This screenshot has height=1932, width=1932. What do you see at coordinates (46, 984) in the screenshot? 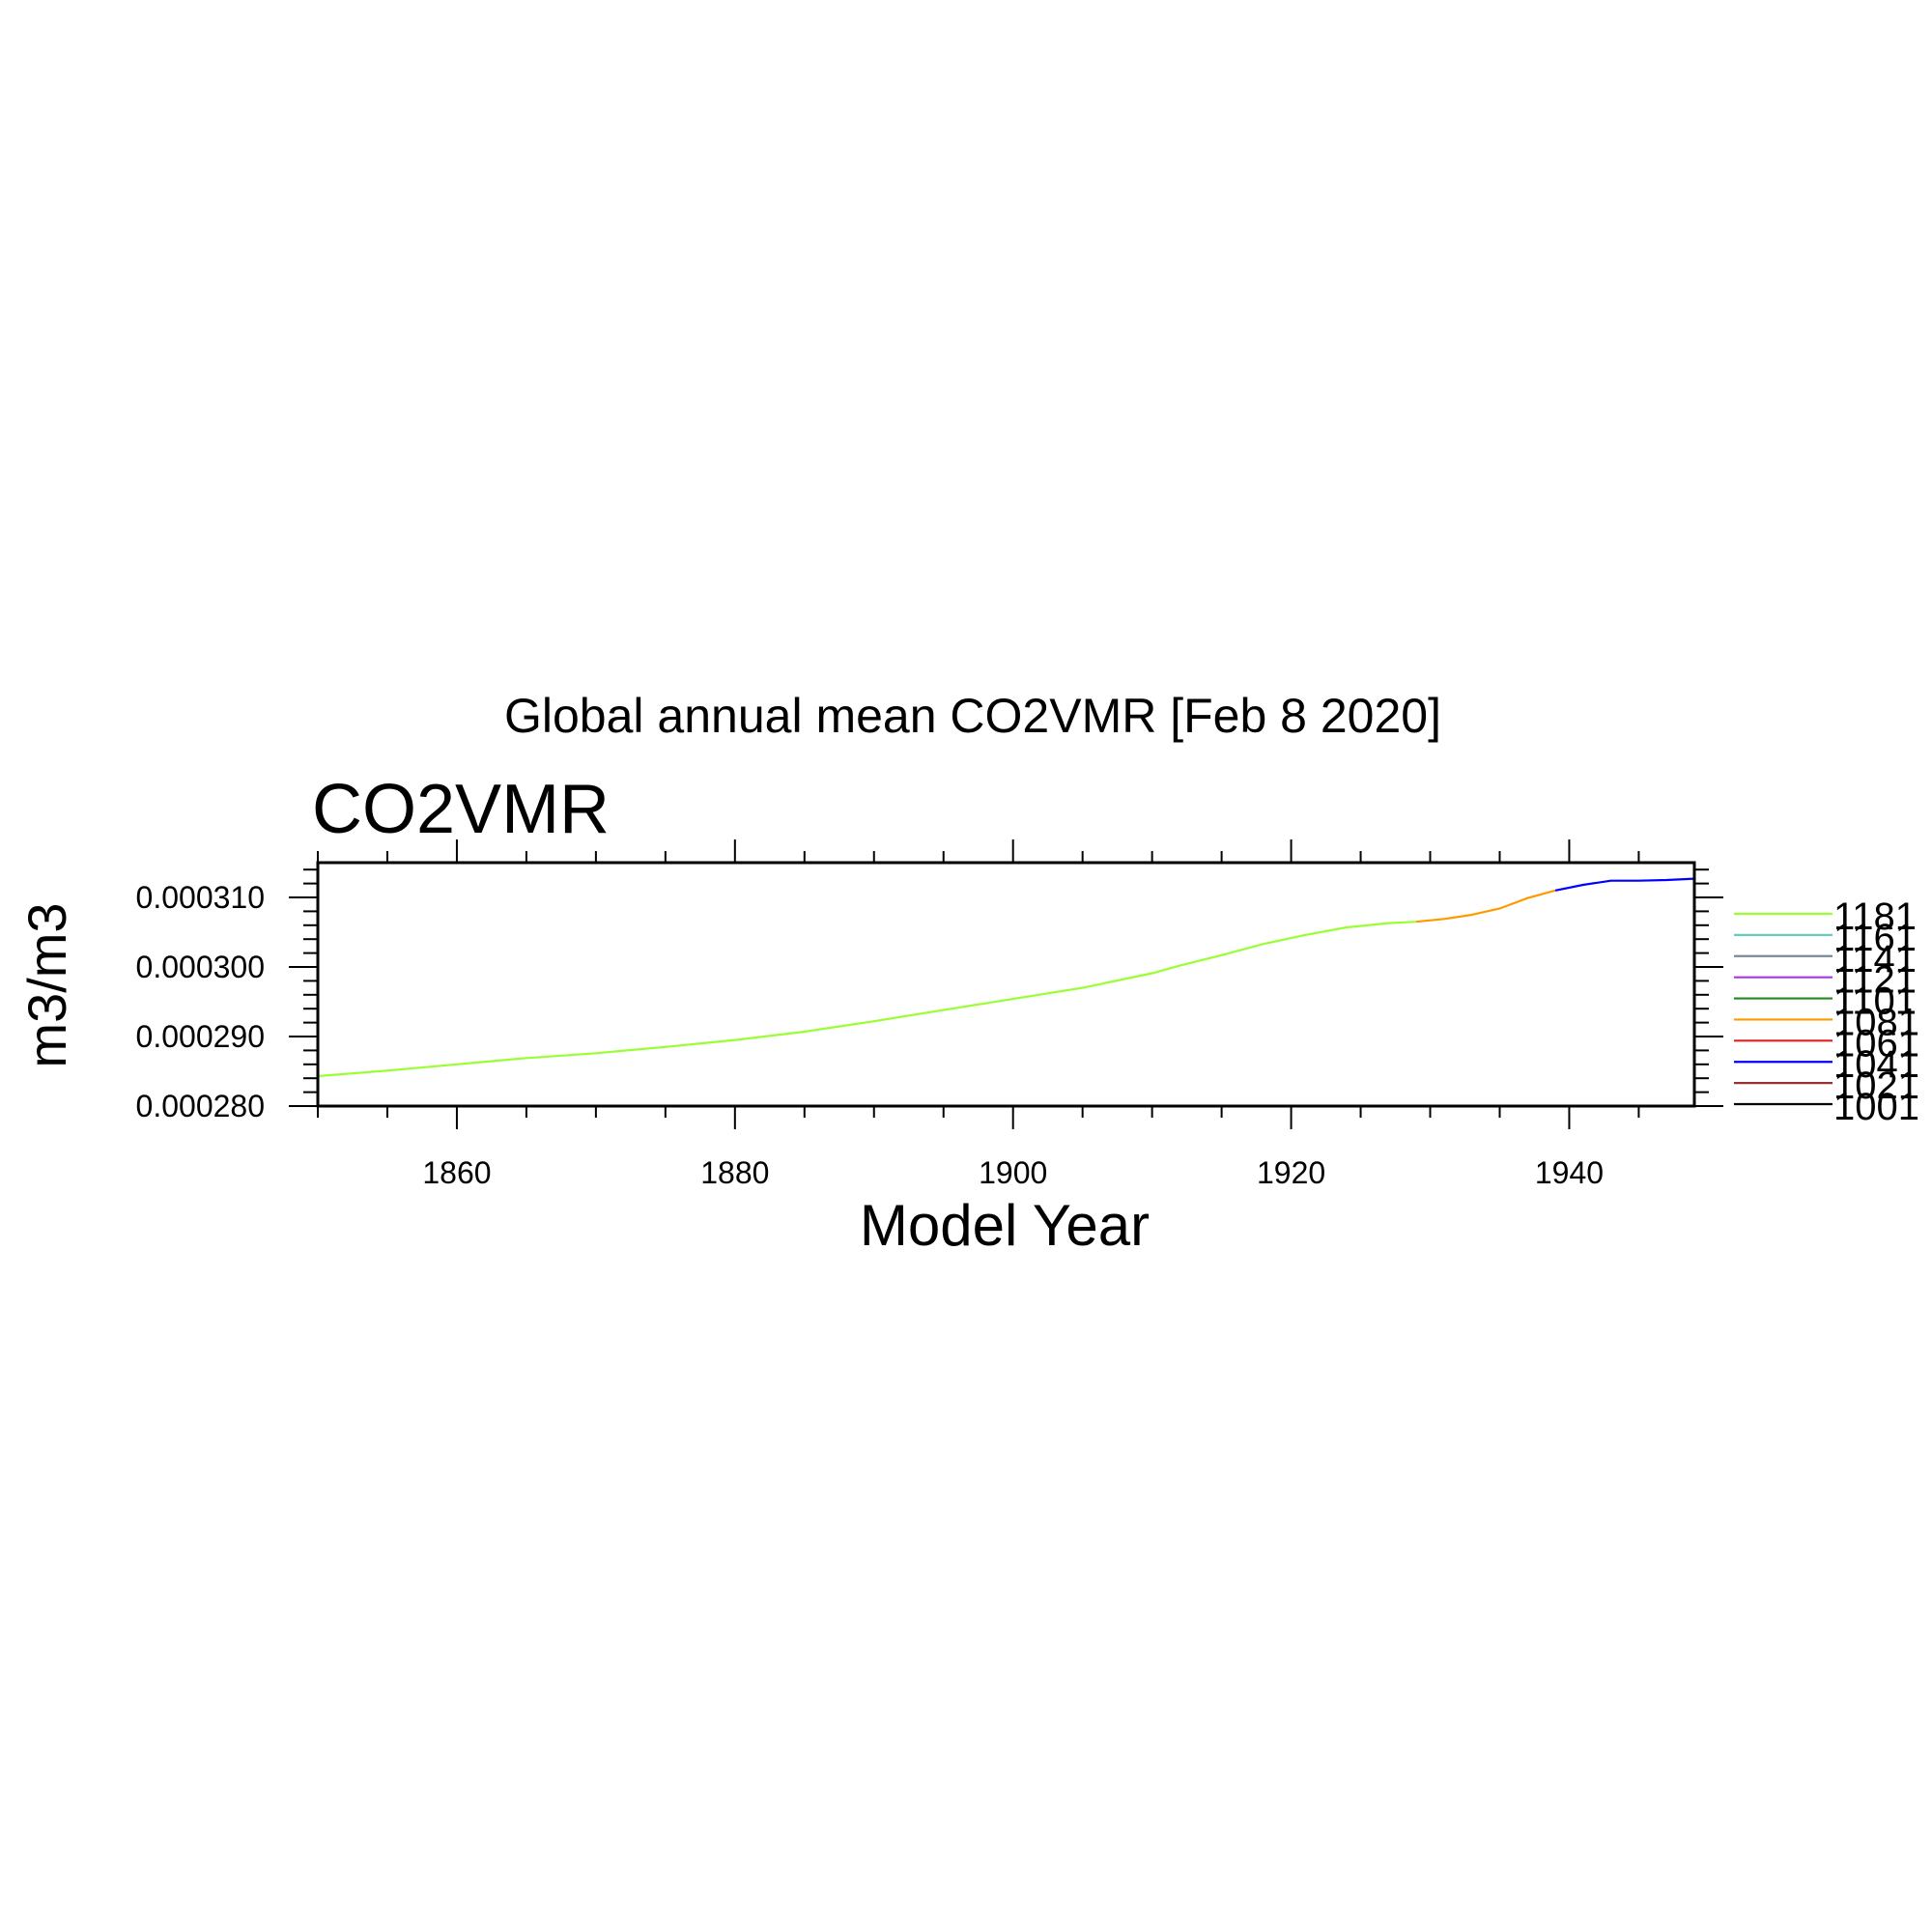
I see `y-axis-label: m3/m3` at bounding box center [46, 984].